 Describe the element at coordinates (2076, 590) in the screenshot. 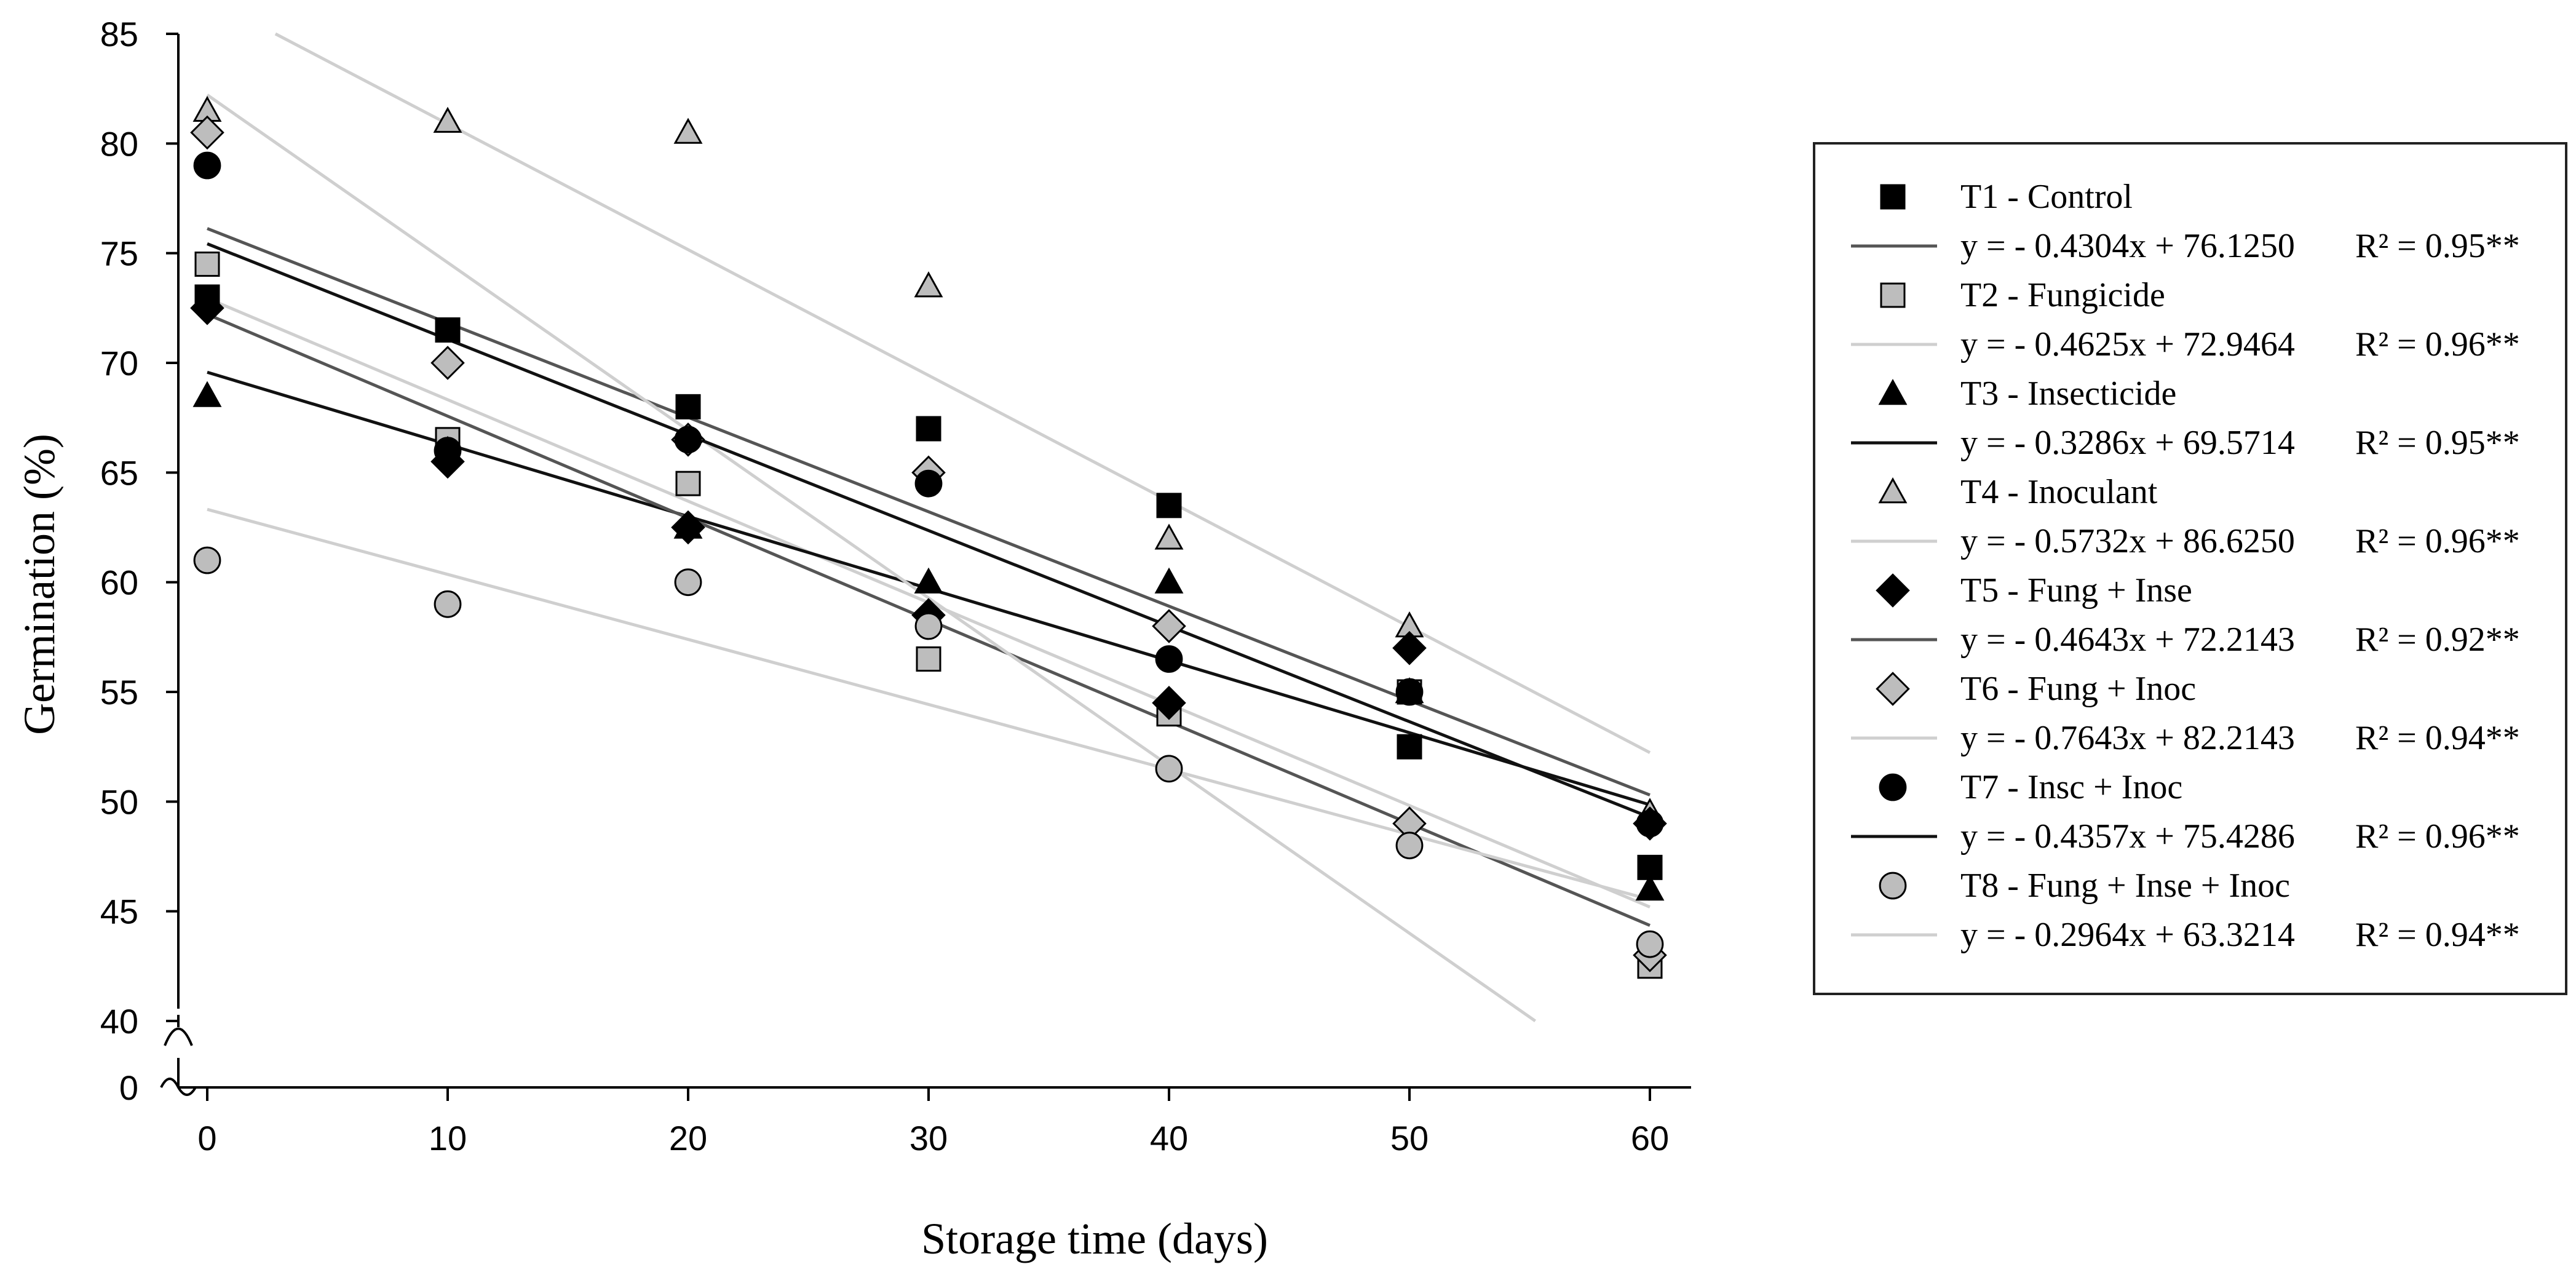

I see `legend-label-t5: T5 - Fung + Inse` at that location.